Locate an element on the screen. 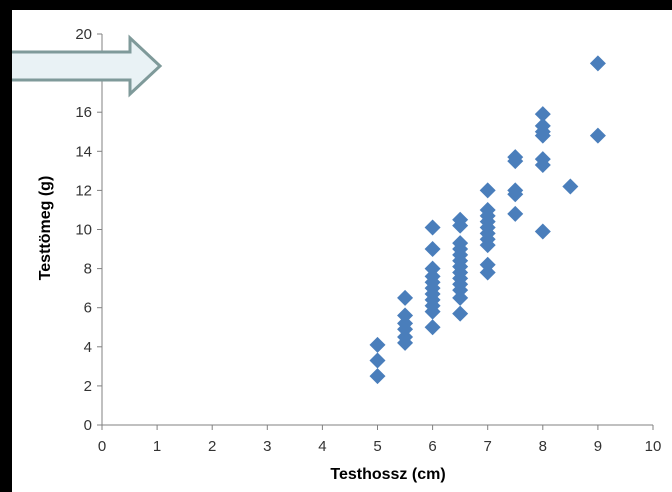  y-tick-label: 0 is located at coordinates (88, 425).